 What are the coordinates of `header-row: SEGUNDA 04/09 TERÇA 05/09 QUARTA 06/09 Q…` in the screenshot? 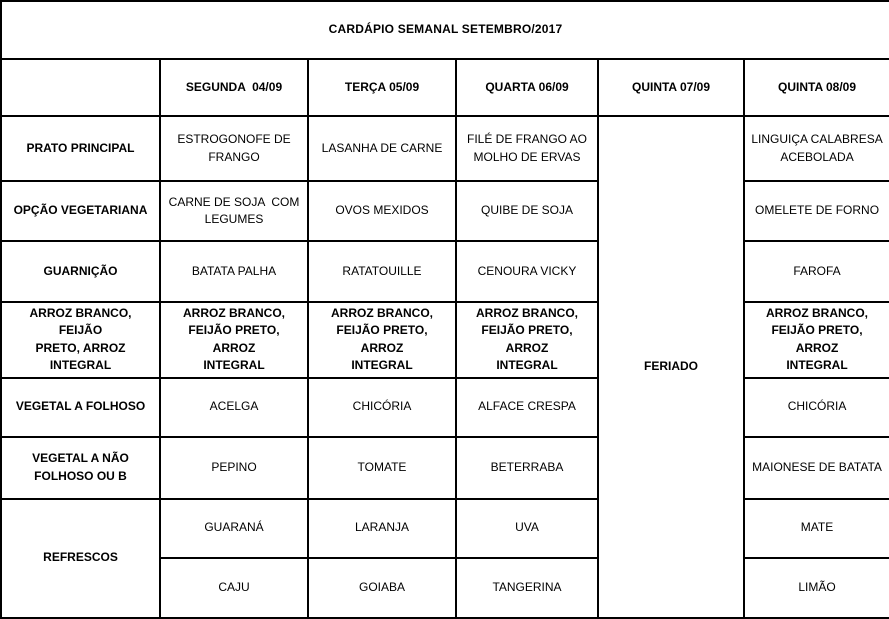 It's located at (444, 87).